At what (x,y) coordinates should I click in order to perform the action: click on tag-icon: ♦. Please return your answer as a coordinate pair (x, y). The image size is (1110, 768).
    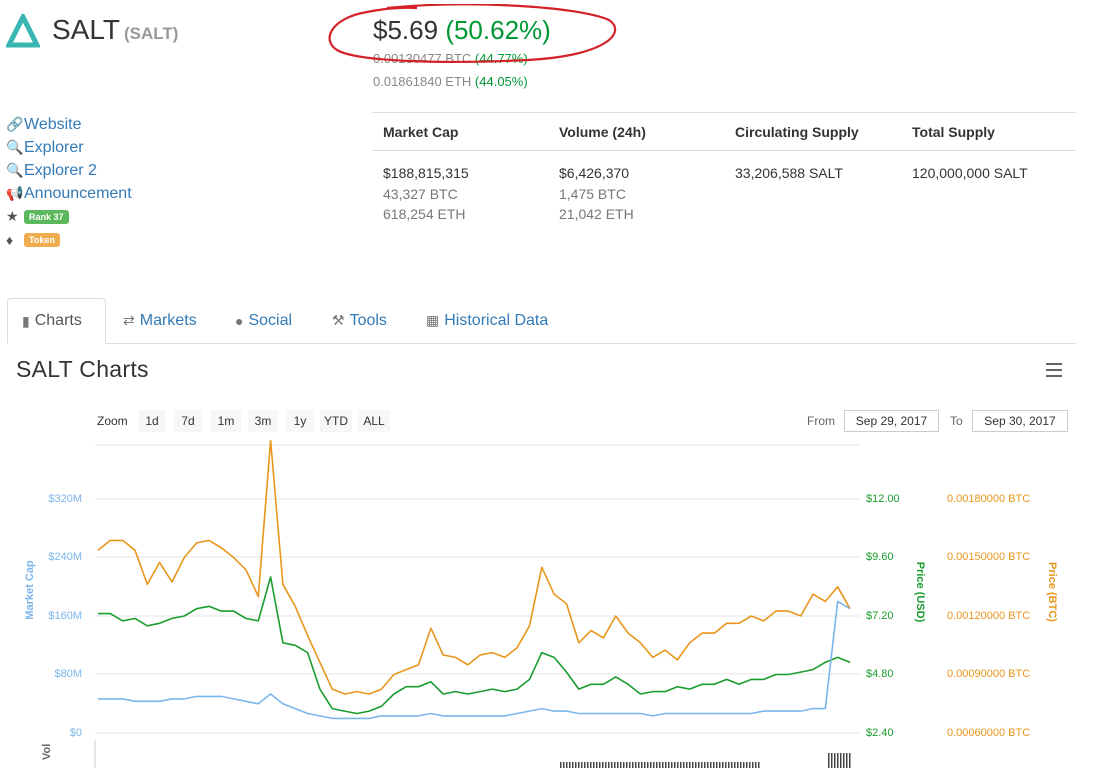
    Looking at the image, I should click on (10, 239).